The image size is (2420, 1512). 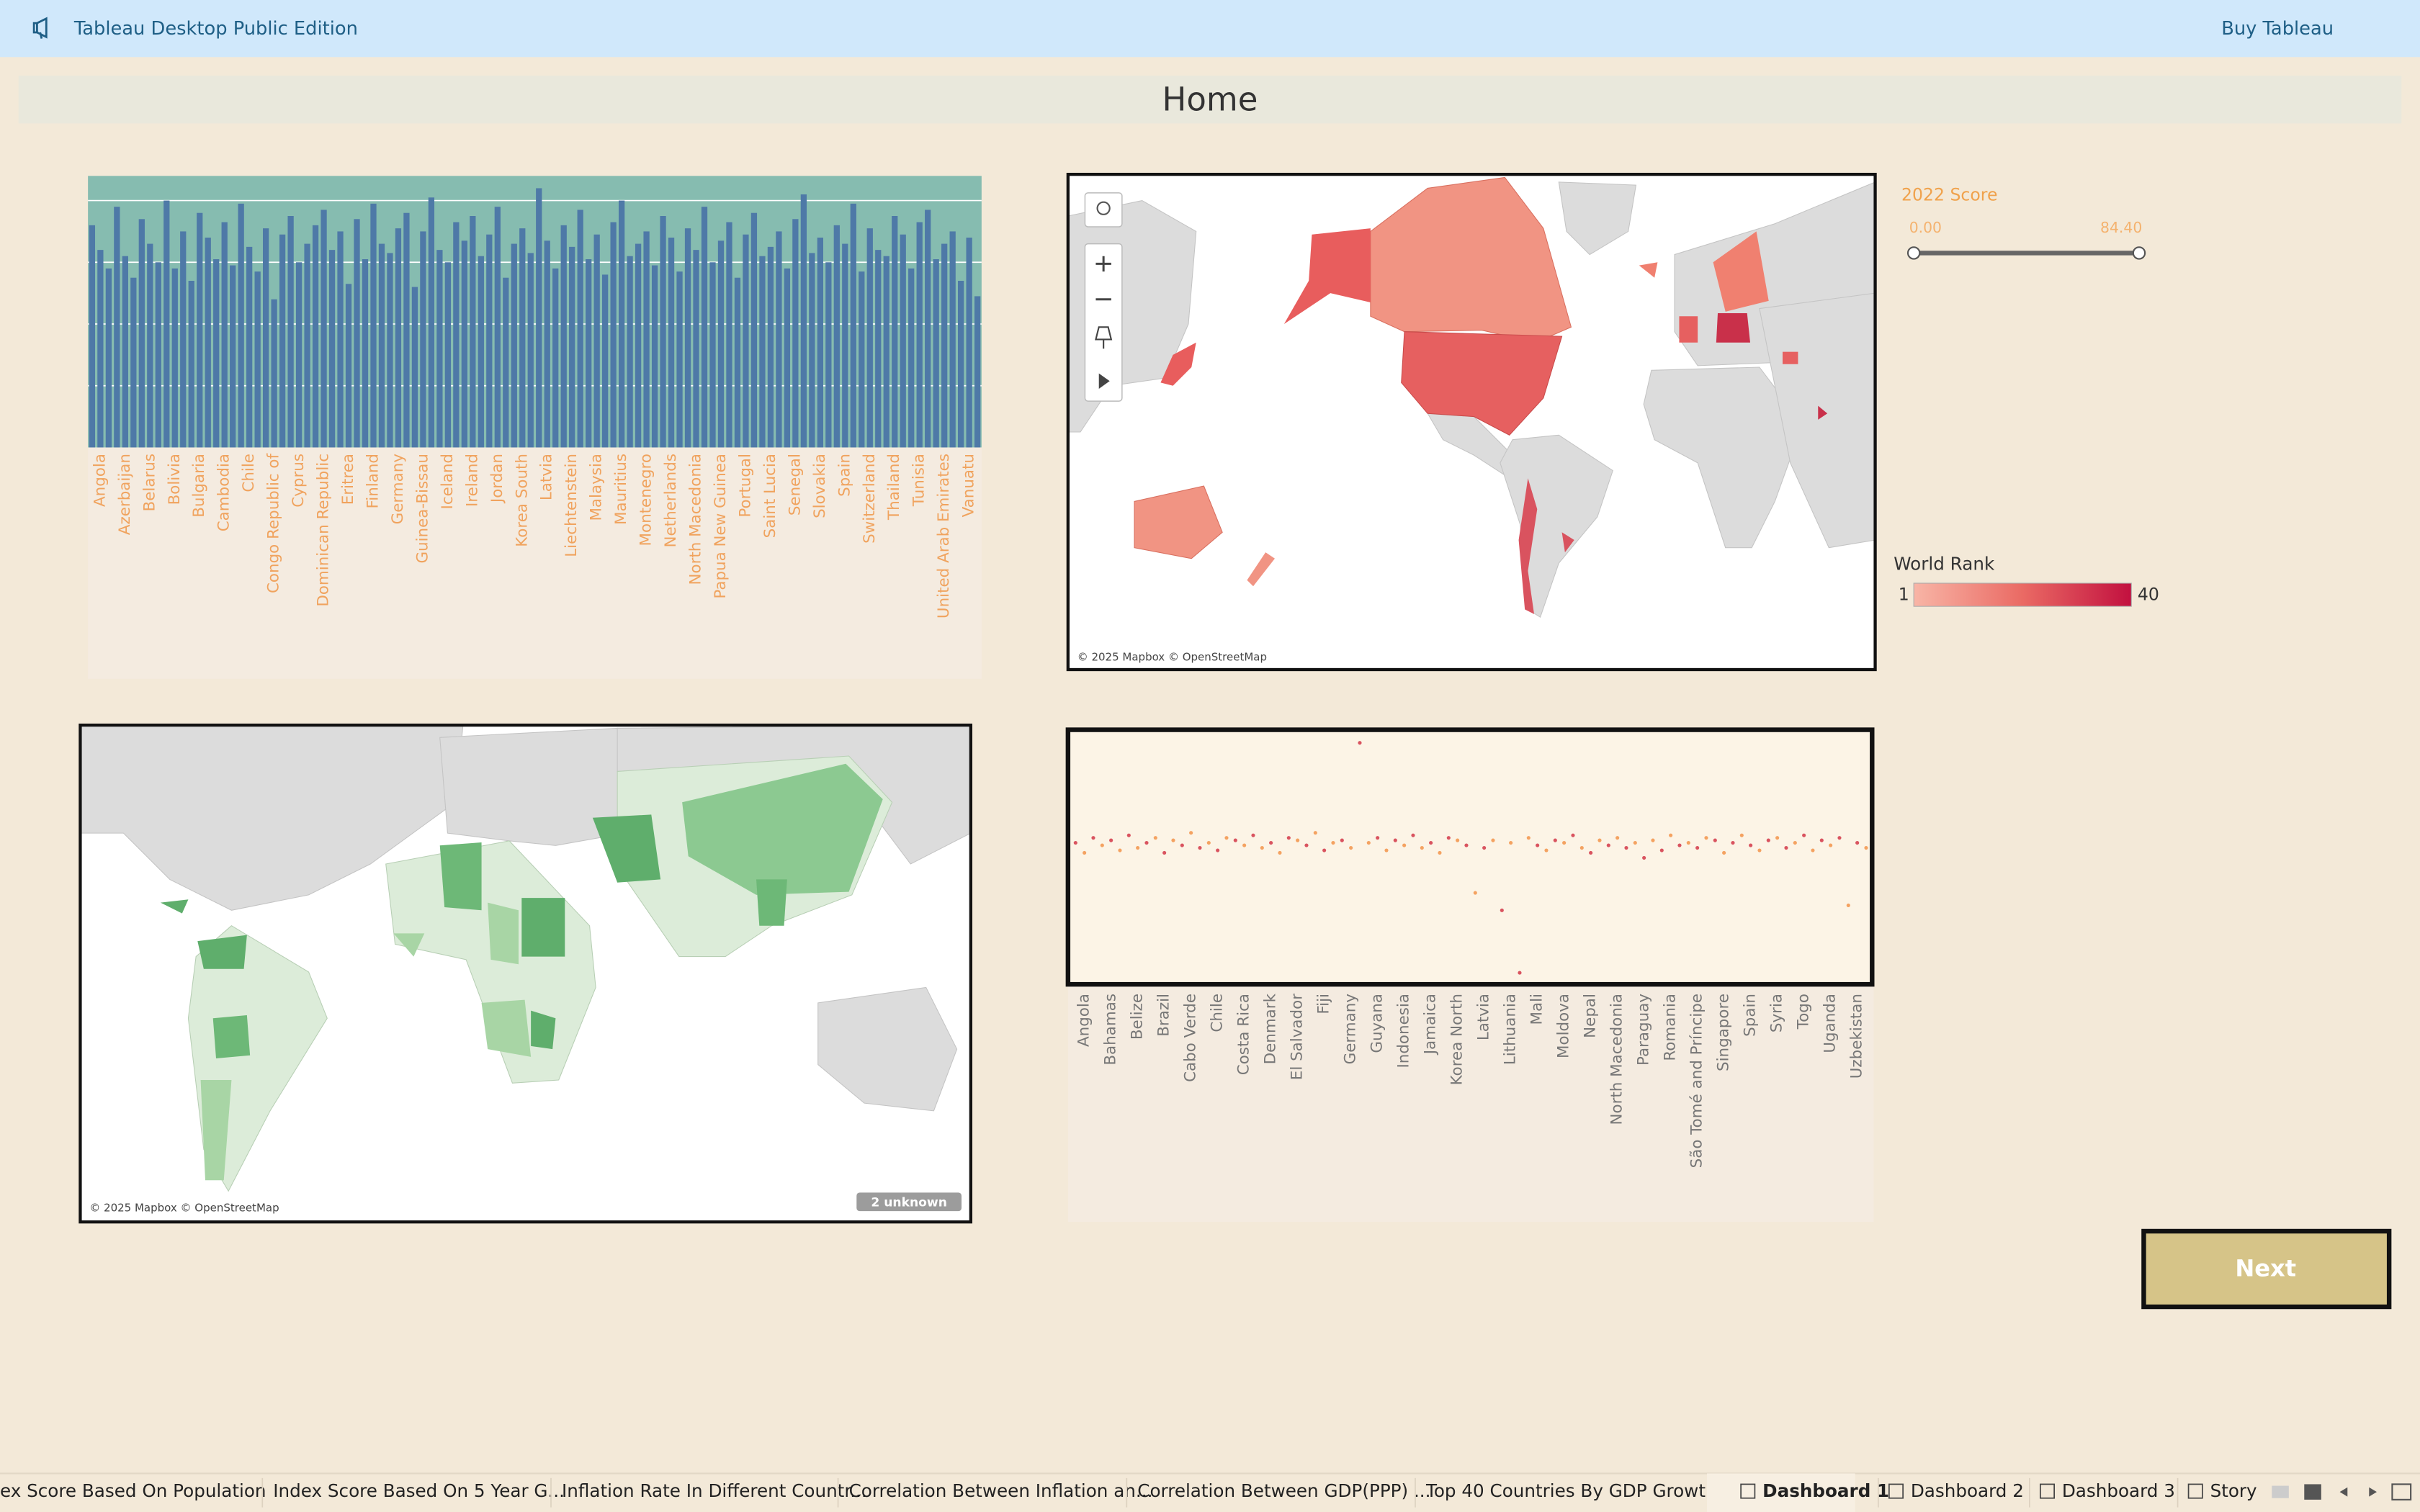 I want to click on plot-background, so click(x=1470, y=857).